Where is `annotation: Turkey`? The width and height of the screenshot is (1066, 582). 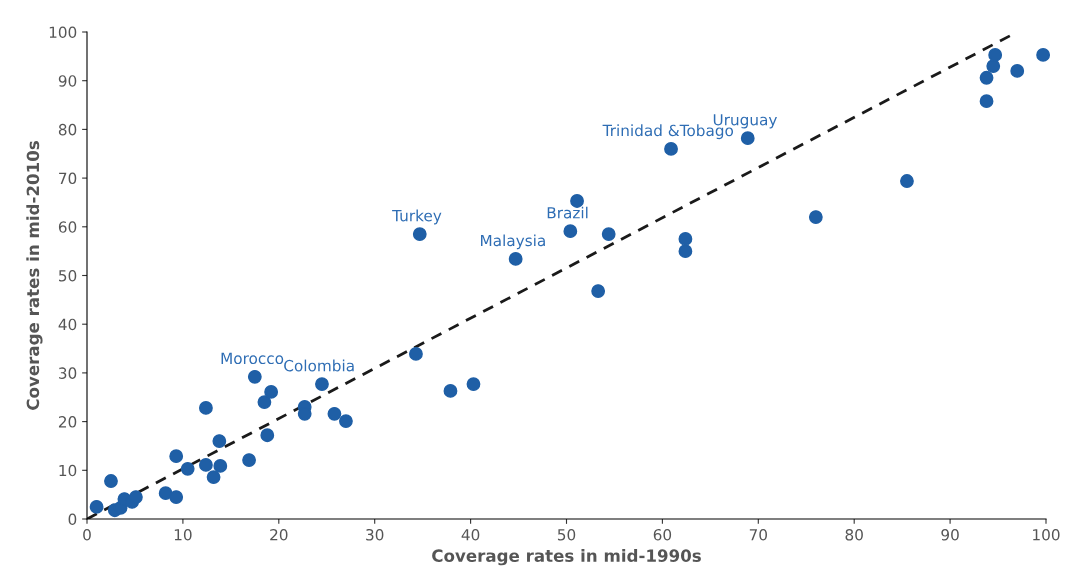 annotation: Turkey is located at coordinates (417, 217).